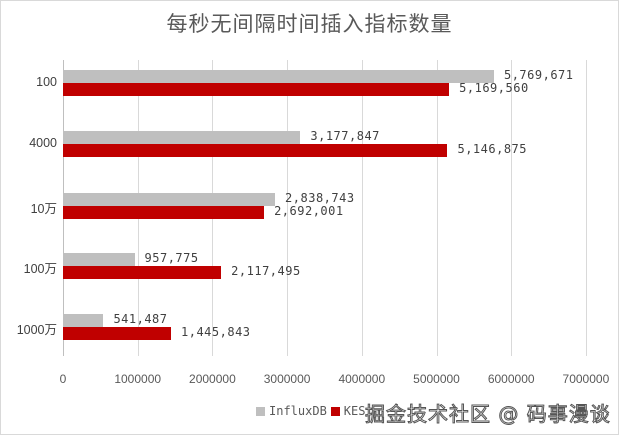  Describe the element at coordinates (140, 319) in the screenshot. I see `data-label: 541,487` at that location.